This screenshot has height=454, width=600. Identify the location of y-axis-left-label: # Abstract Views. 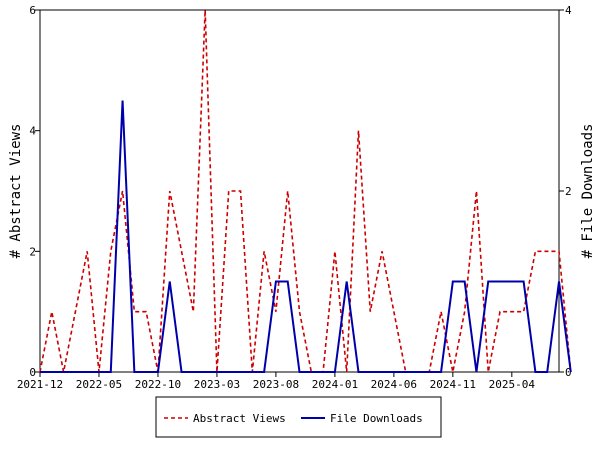
(16, 191).